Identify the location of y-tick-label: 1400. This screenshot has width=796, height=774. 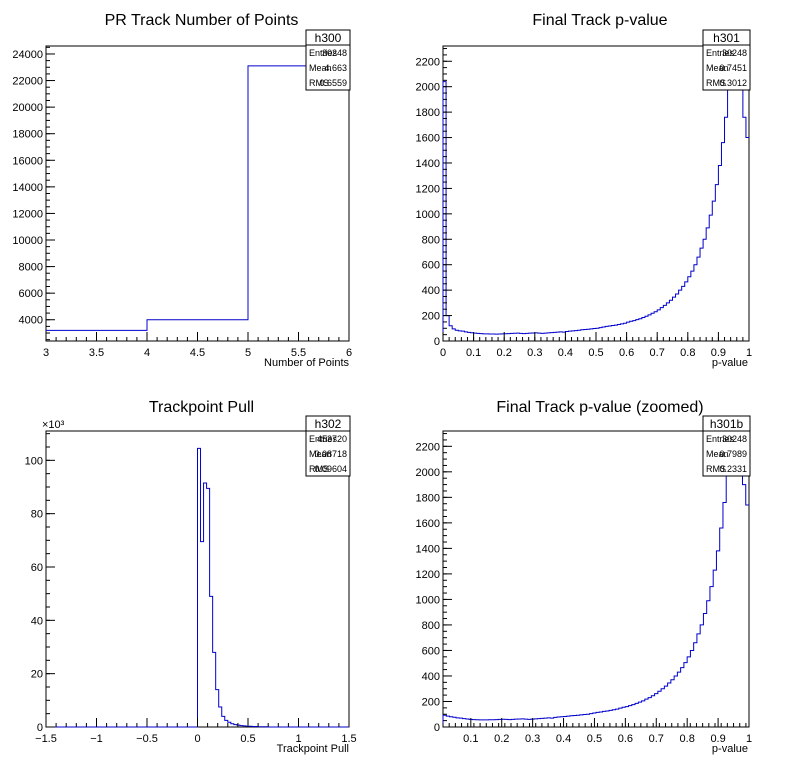
(428, 164).